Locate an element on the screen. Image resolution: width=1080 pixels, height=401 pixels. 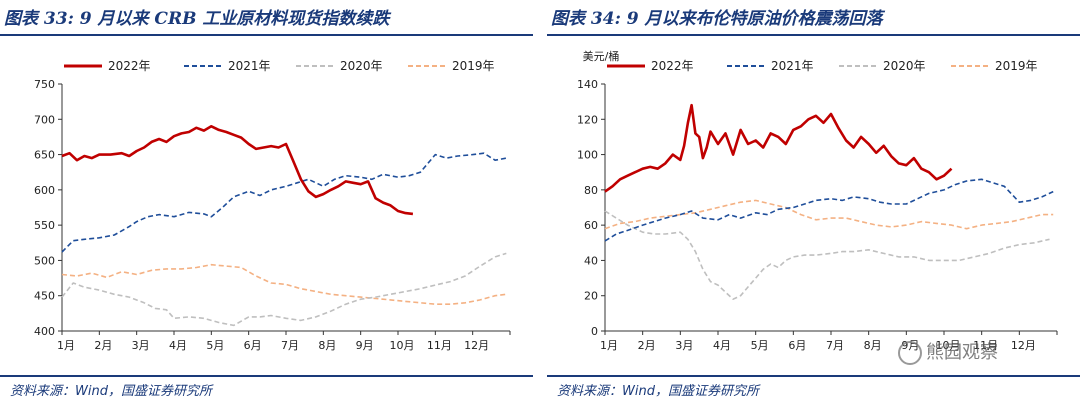
y-tick-label: 450 is located at coordinates (44, 296).